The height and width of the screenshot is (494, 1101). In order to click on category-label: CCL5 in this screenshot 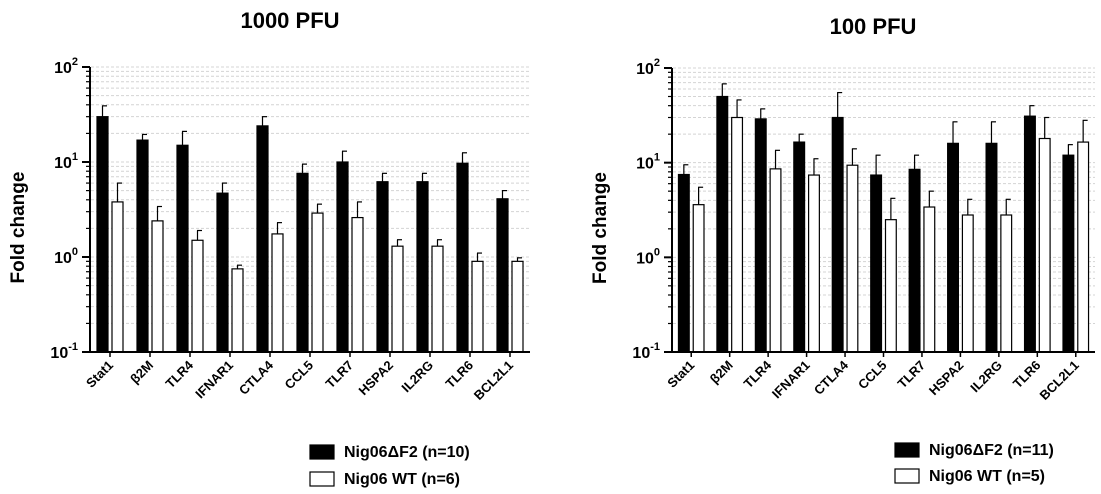, I will do `click(872, 375)`.